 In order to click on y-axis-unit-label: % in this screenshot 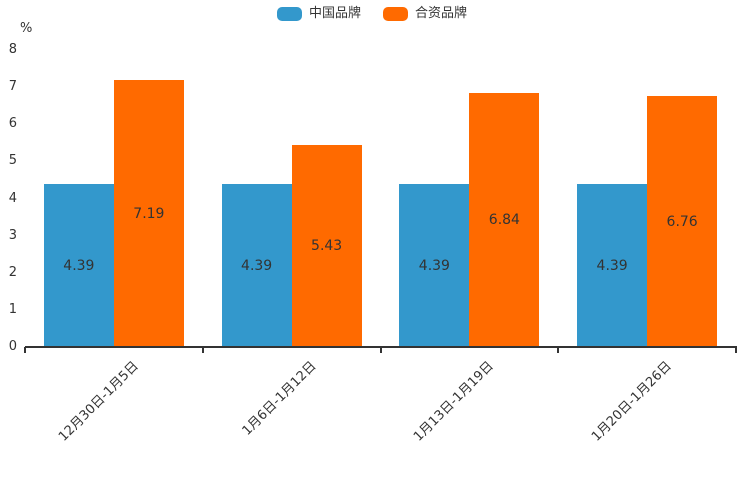, I will do `click(26, 28)`.